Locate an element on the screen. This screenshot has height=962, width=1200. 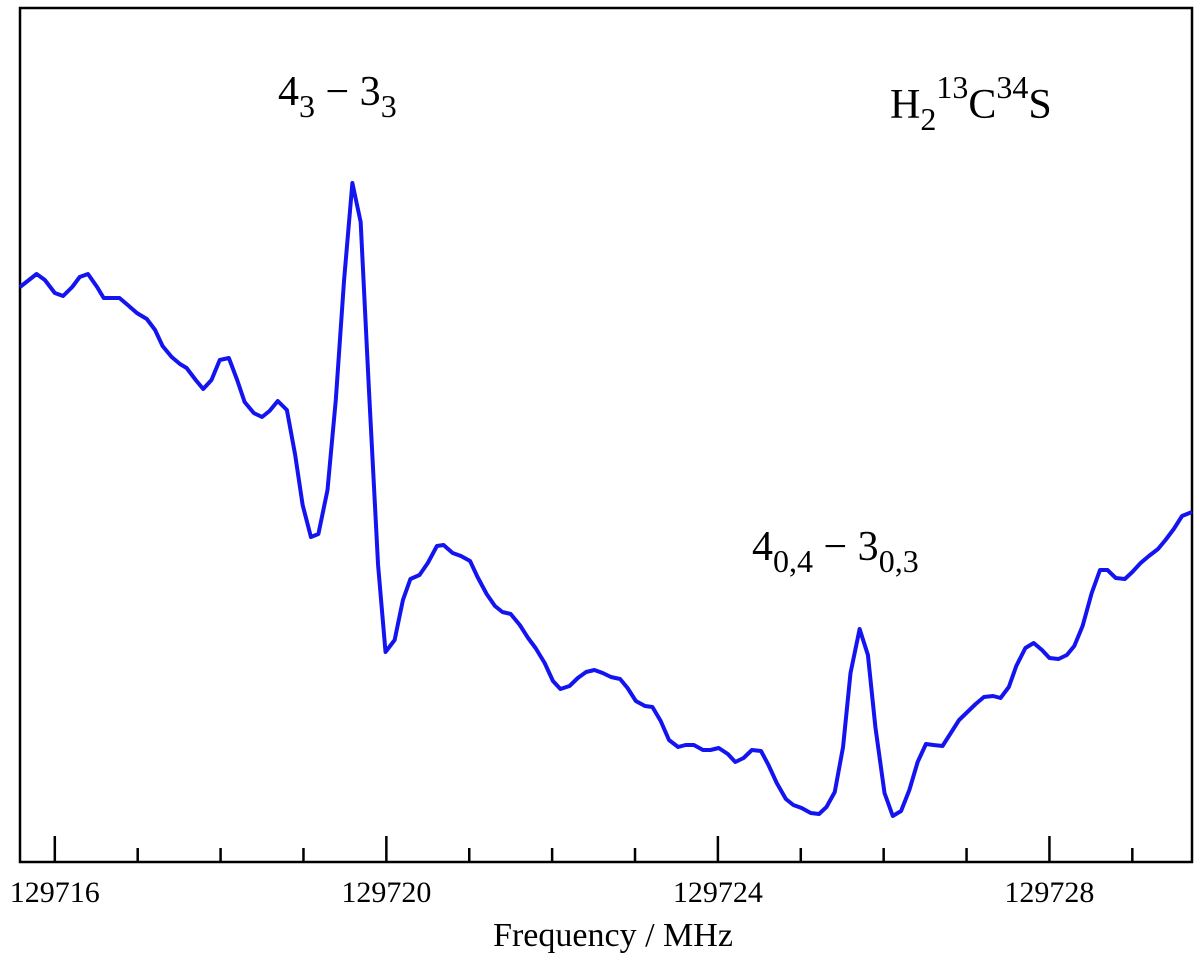
annotation-text: H is located at coordinates (905, 105).